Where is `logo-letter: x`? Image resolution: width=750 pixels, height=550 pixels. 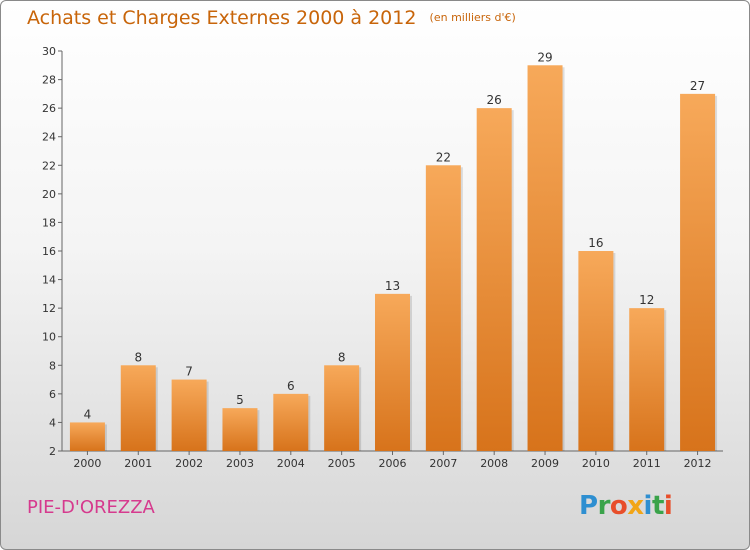 logo-letter: x is located at coordinates (635, 506).